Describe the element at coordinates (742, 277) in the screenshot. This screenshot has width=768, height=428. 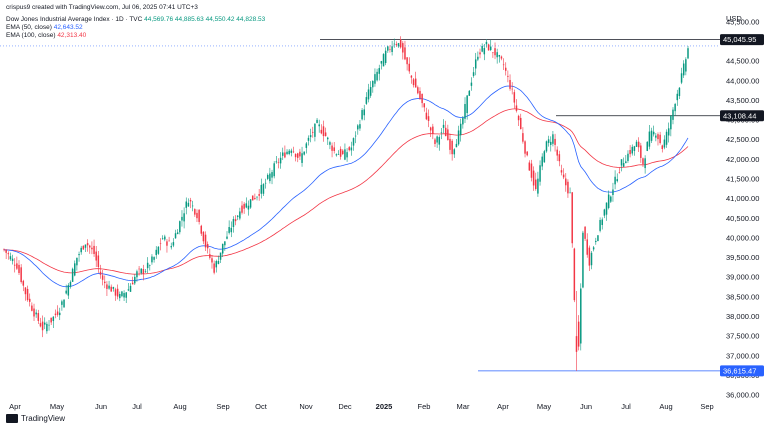
I see `y-tick-label: 39,000.00` at that location.